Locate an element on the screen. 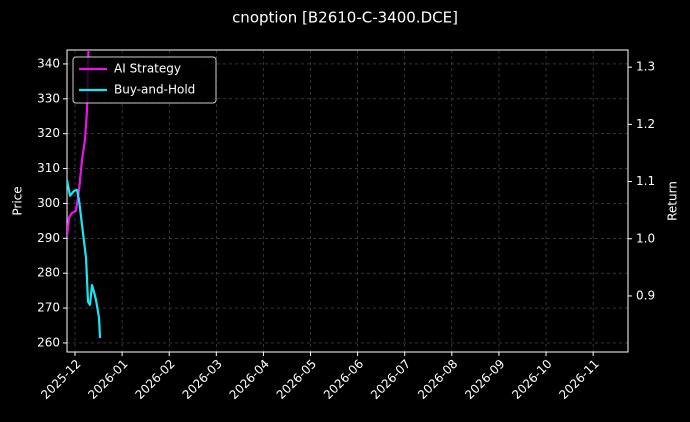  x-tick-label: 2026-11 is located at coordinates (578, 379).